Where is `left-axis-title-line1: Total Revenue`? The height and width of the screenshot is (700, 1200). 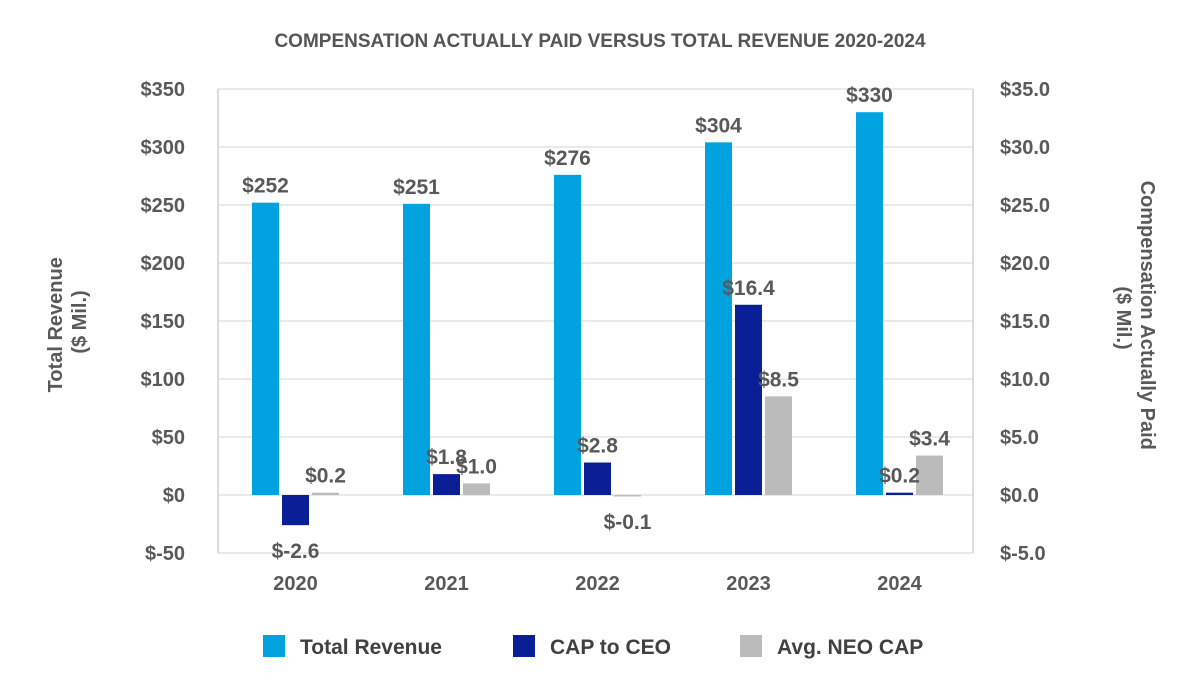
left-axis-title-line1: Total Revenue is located at coordinates (56, 324).